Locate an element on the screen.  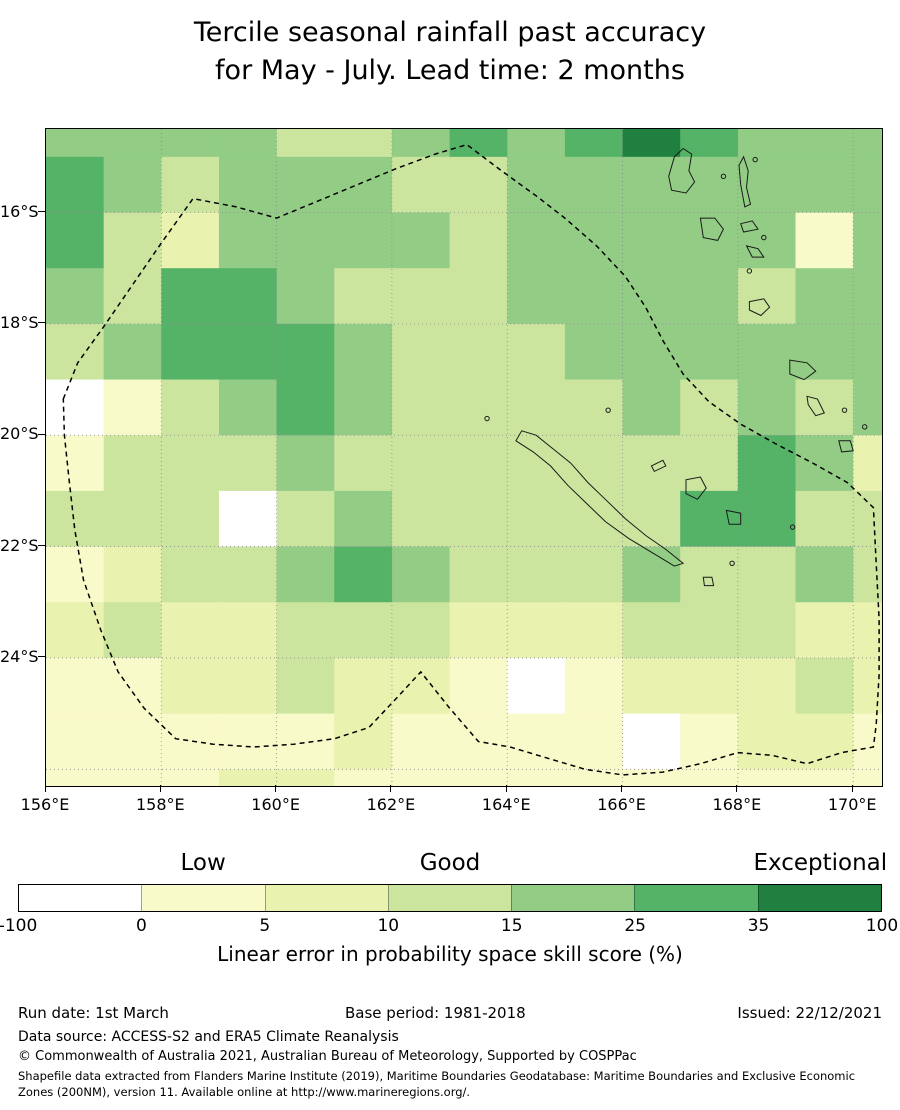
island-outline-efate is located at coordinates (759, 307).